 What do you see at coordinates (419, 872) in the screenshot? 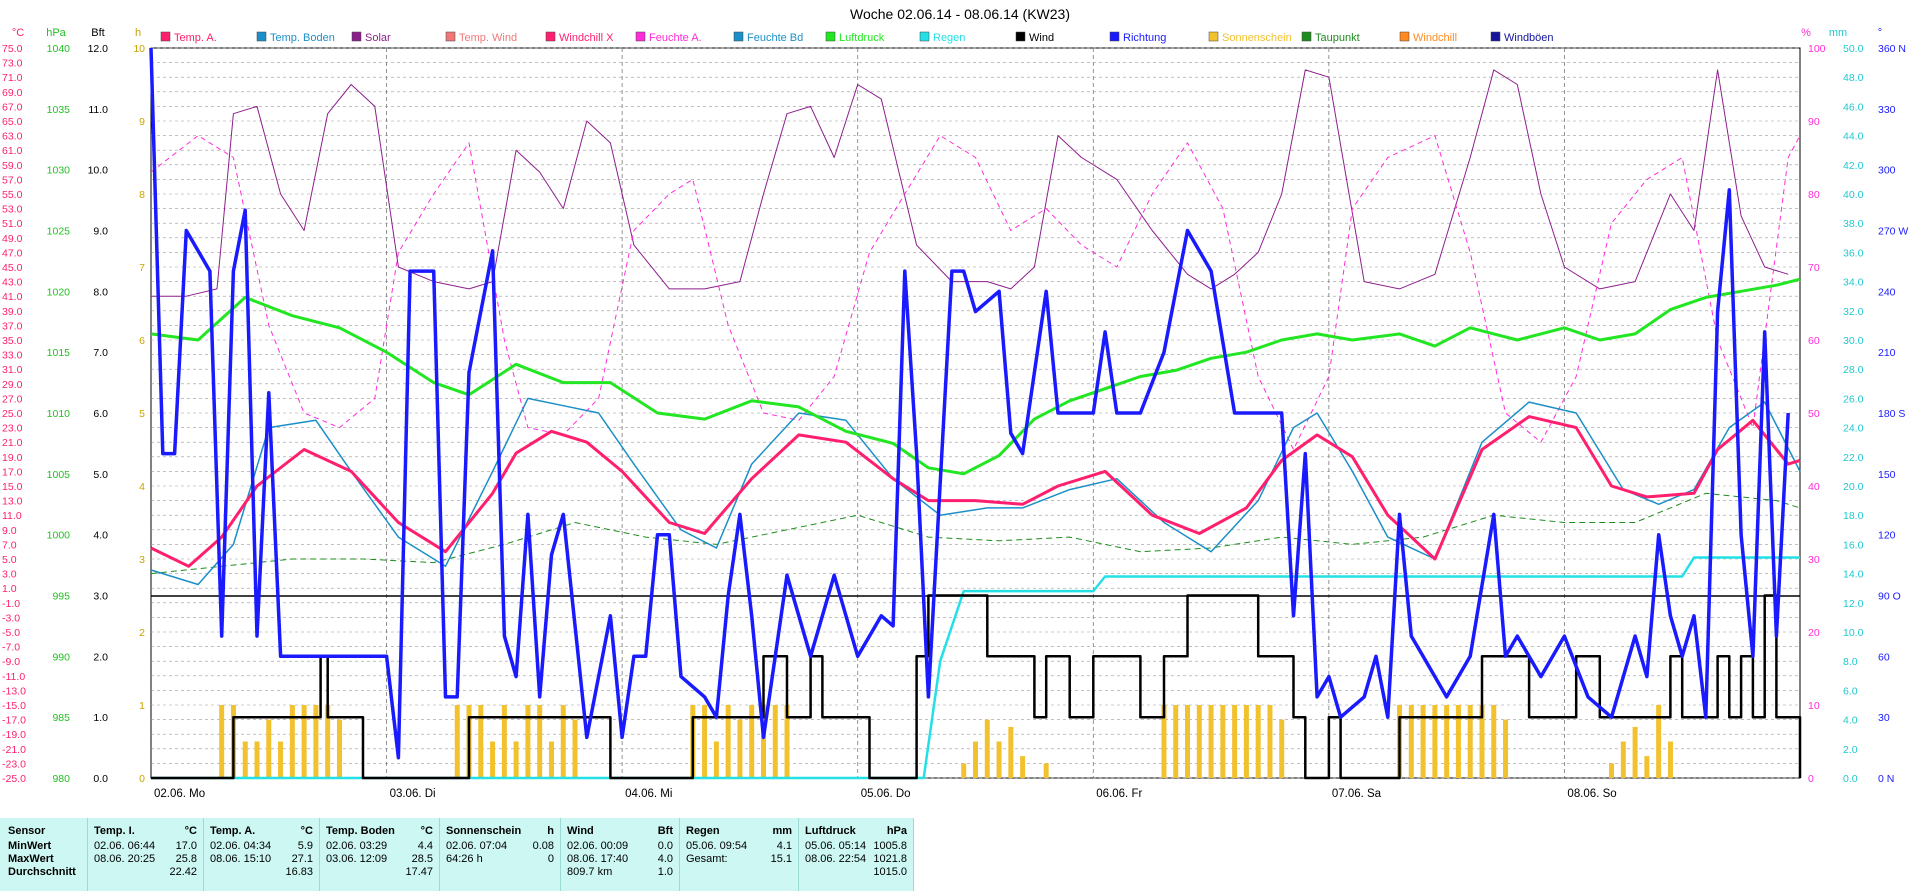
I see `stats-value: 17.47` at bounding box center [419, 872].